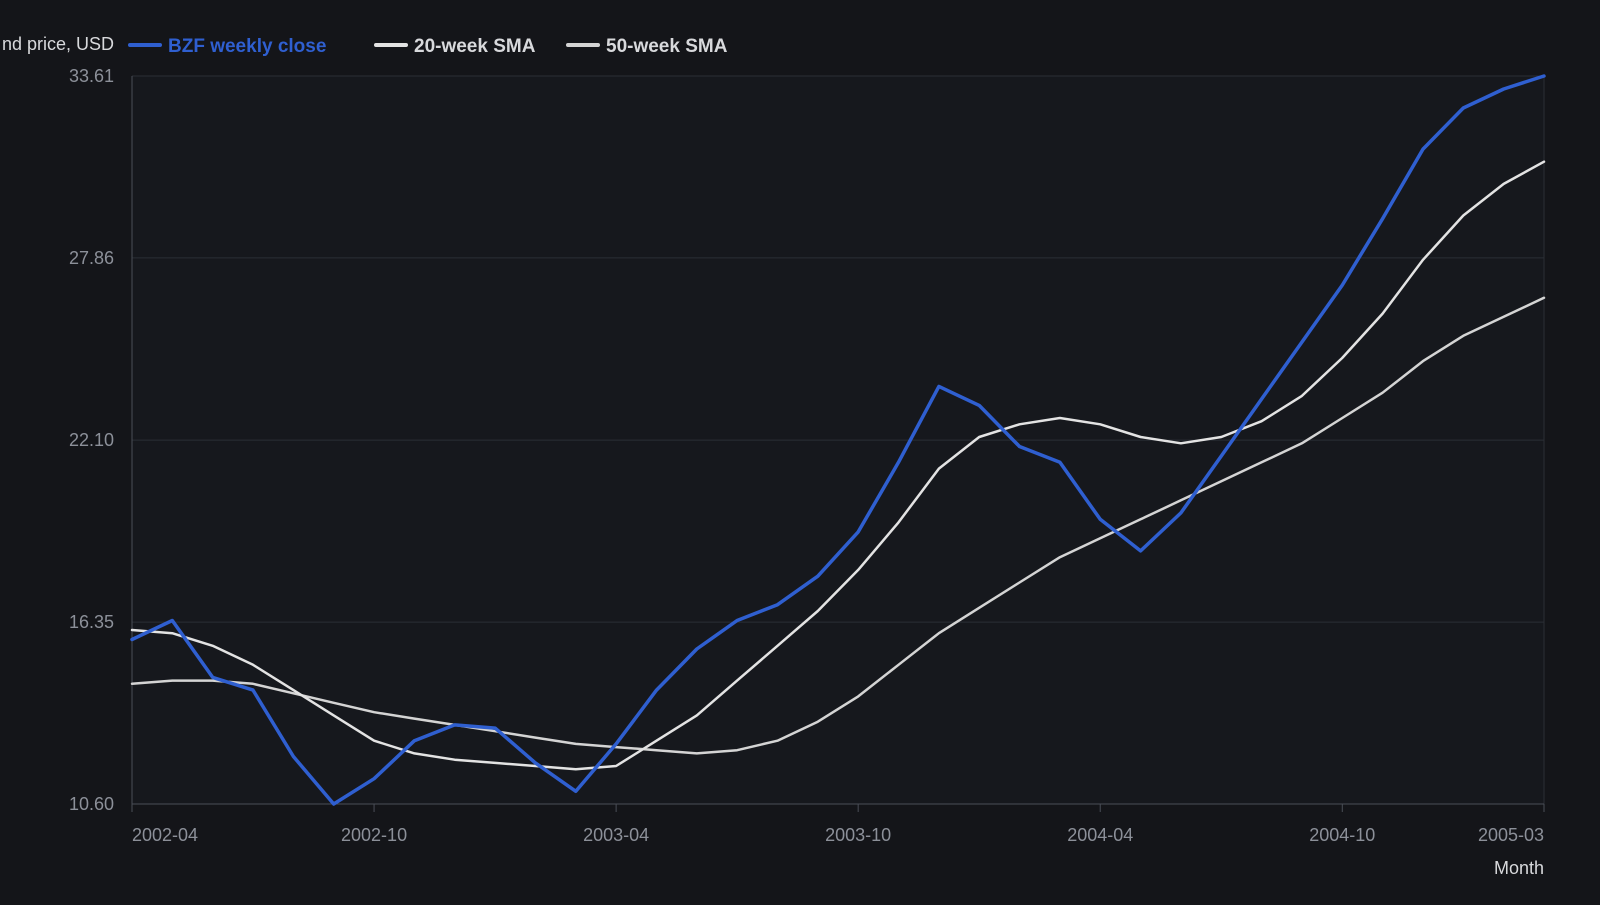 This screenshot has height=905, width=1600. I want to click on legend-item: 50-week SMA, so click(647, 46).